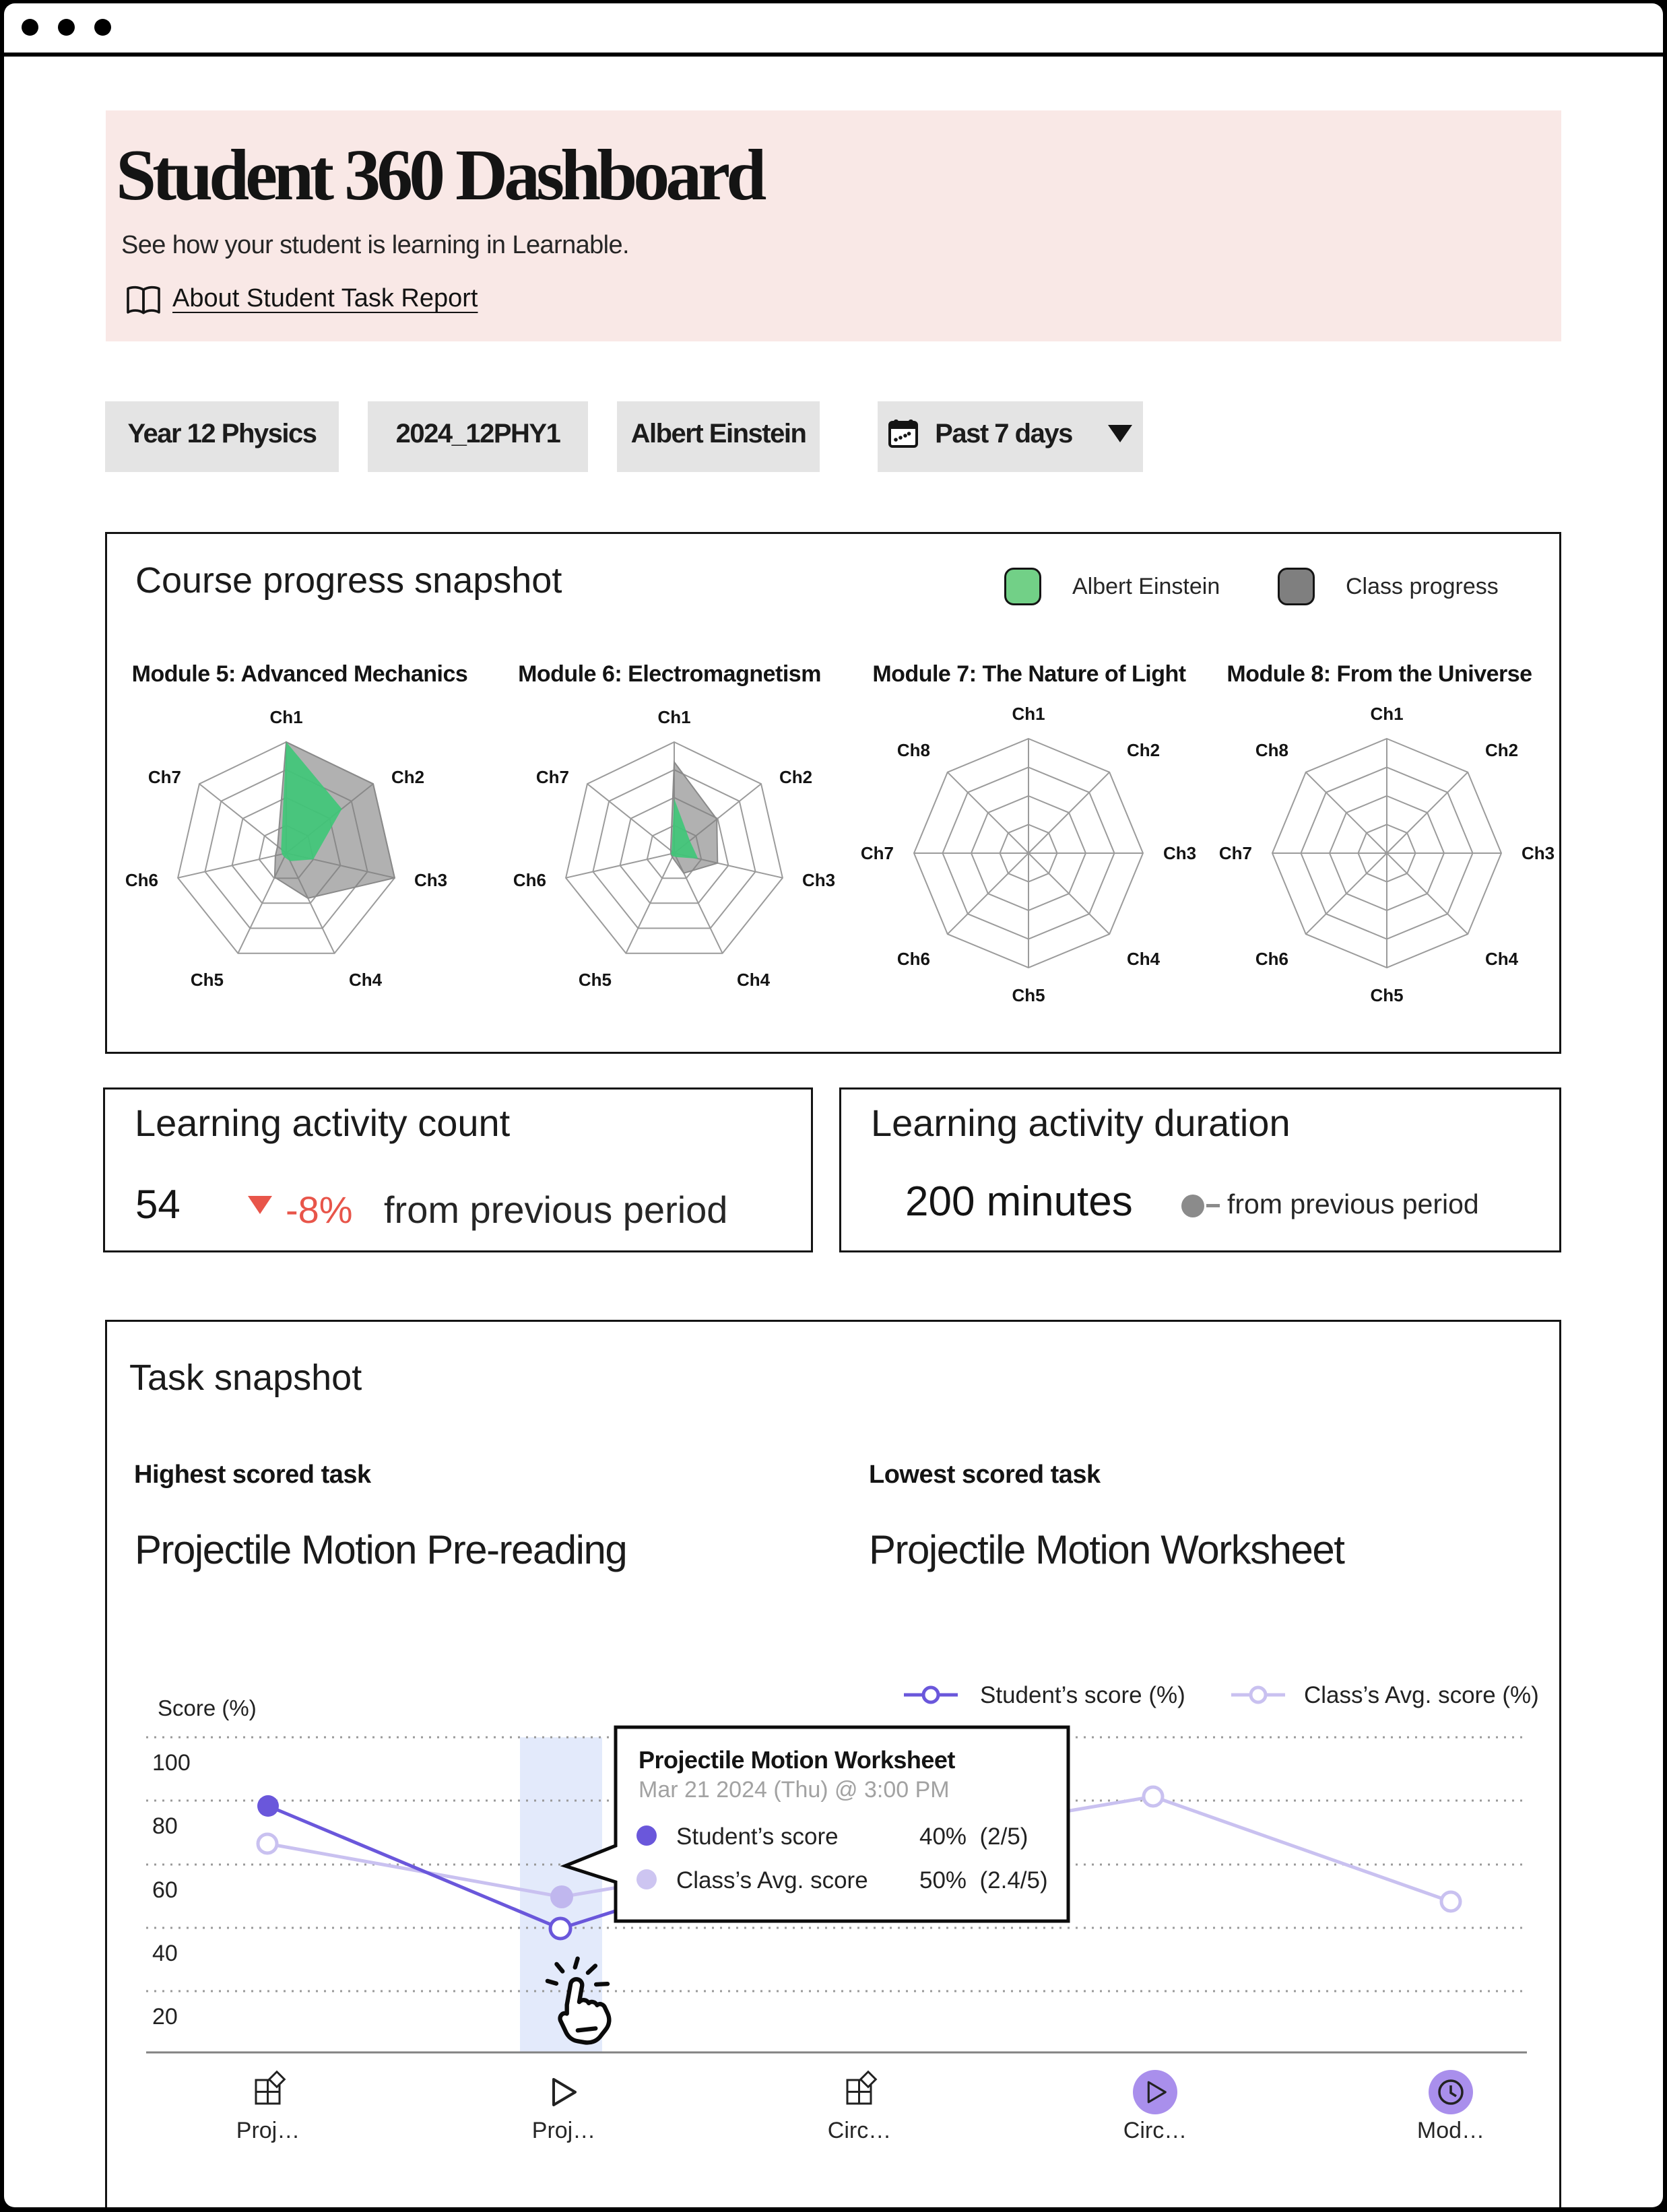 This screenshot has height=2212, width=1667. I want to click on svg-text: Projectile Motion Worksheet, so click(797, 1760).